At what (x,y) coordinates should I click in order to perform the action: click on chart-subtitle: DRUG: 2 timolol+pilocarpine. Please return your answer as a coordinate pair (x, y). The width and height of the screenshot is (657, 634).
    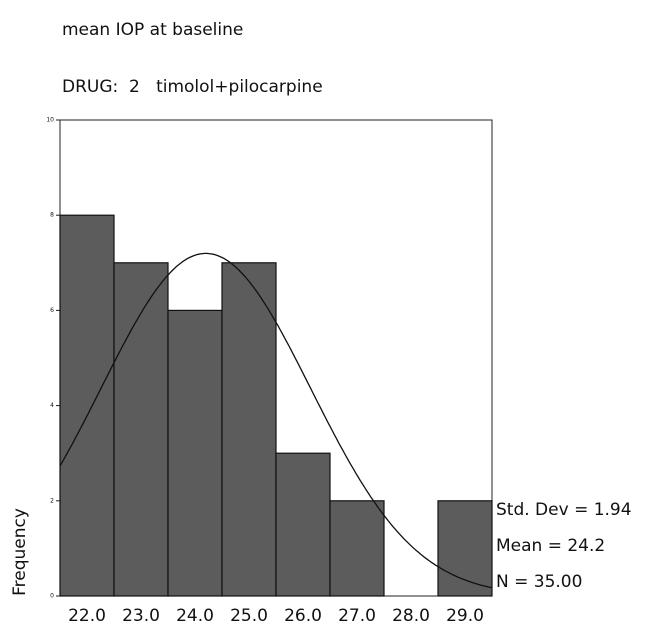
    Looking at the image, I should click on (192, 87).